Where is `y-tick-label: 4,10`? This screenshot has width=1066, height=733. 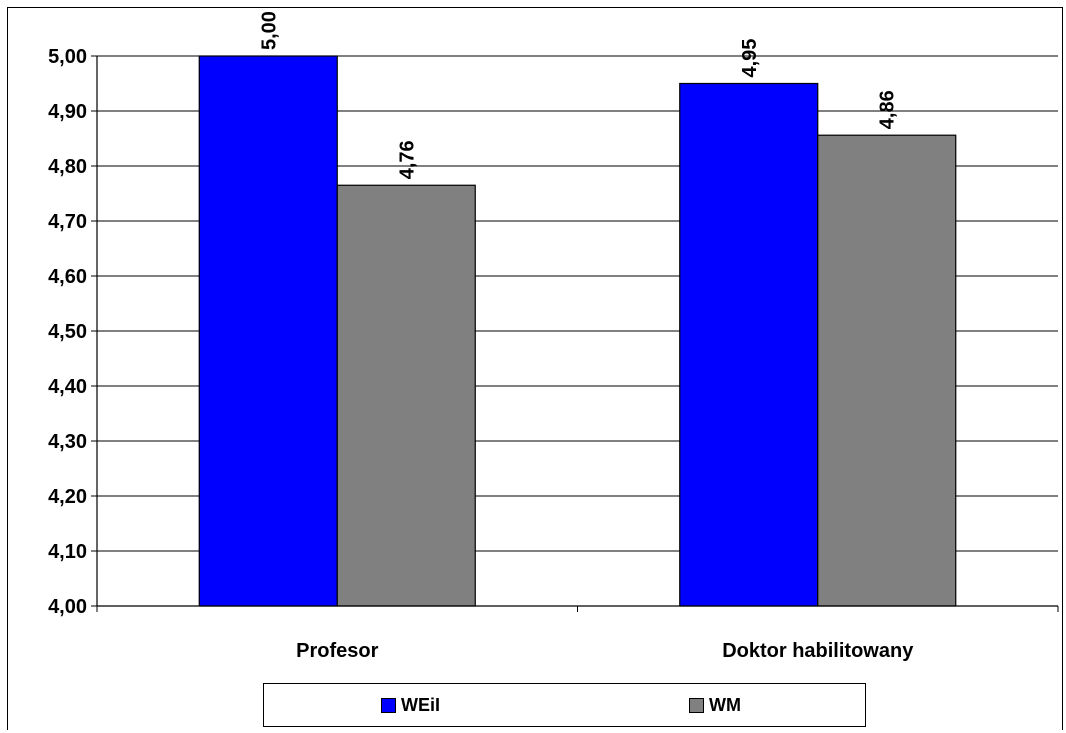
y-tick-label: 4,10 is located at coordinates (67, 552).